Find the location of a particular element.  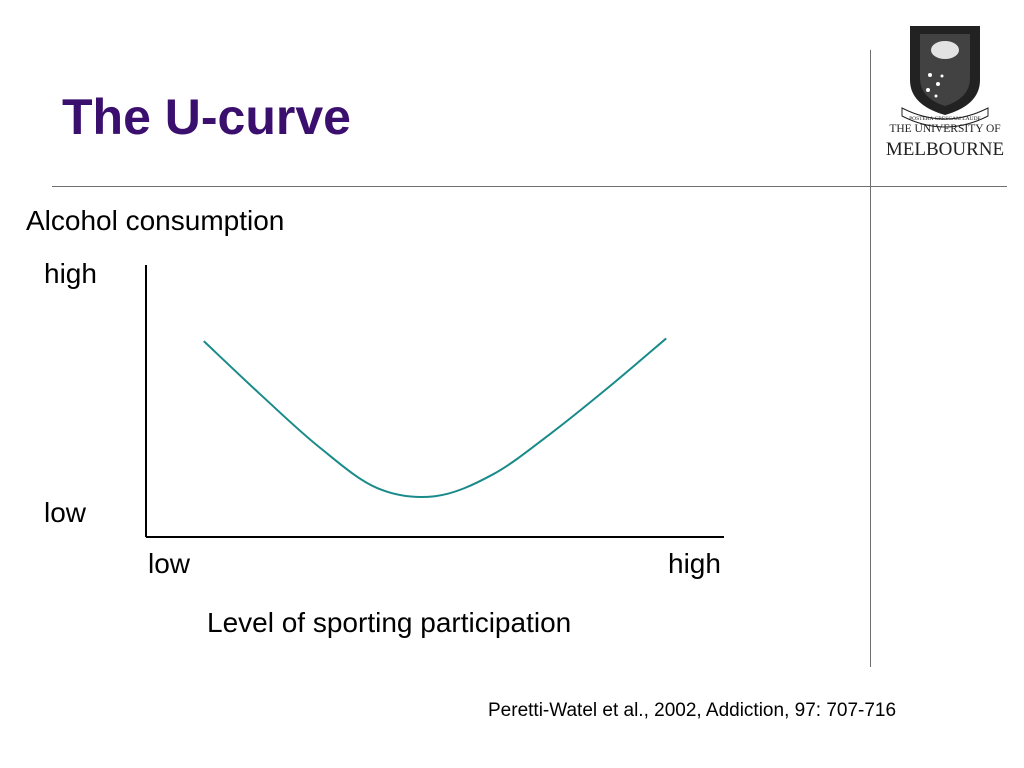

x-tick-low: low is located at coordinates (169, 563).